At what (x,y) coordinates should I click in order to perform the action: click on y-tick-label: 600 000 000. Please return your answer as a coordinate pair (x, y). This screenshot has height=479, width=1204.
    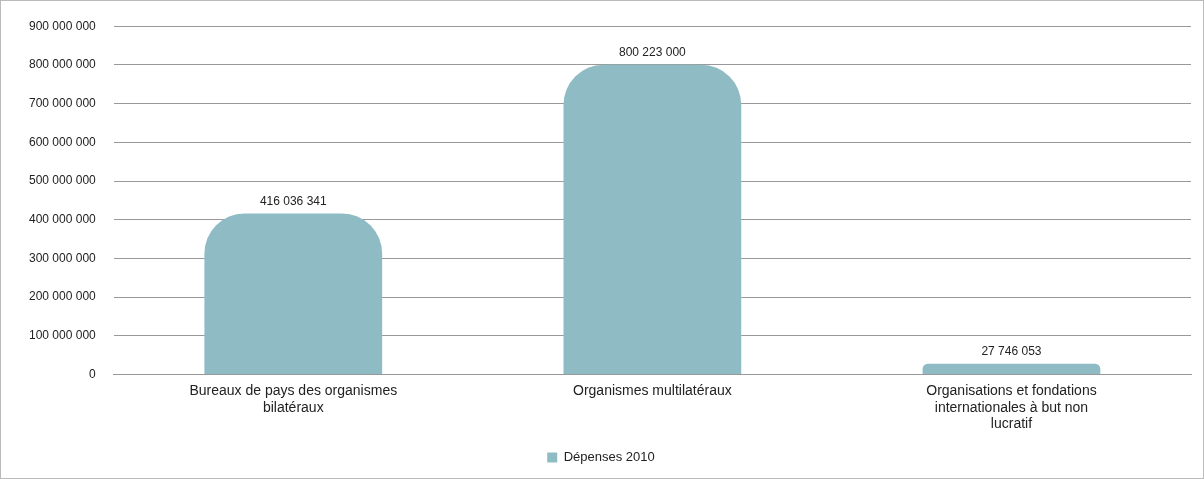
    Looking at the image, I should click on (63, 141).